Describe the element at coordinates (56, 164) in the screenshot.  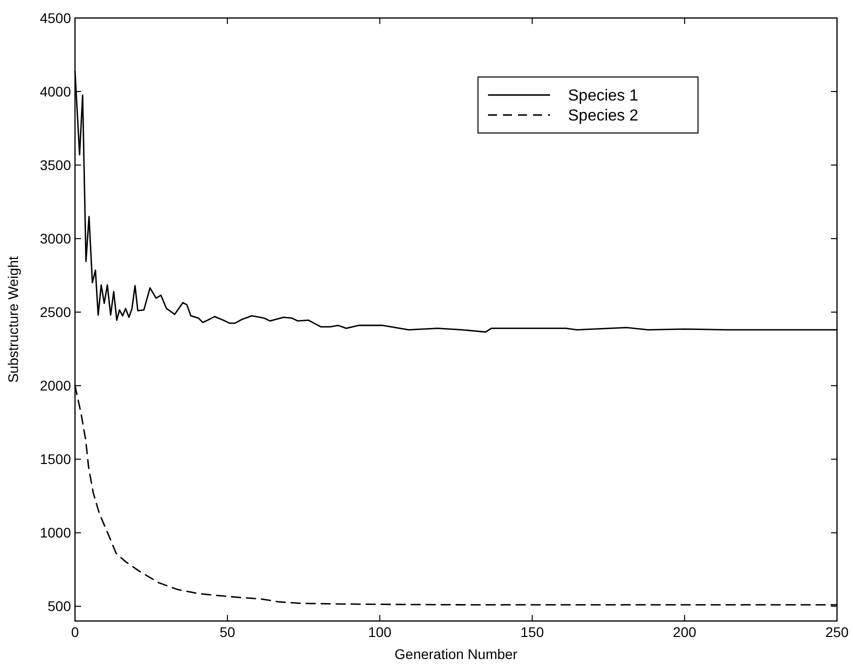
I see `y-tick-label: 3500` at that location.